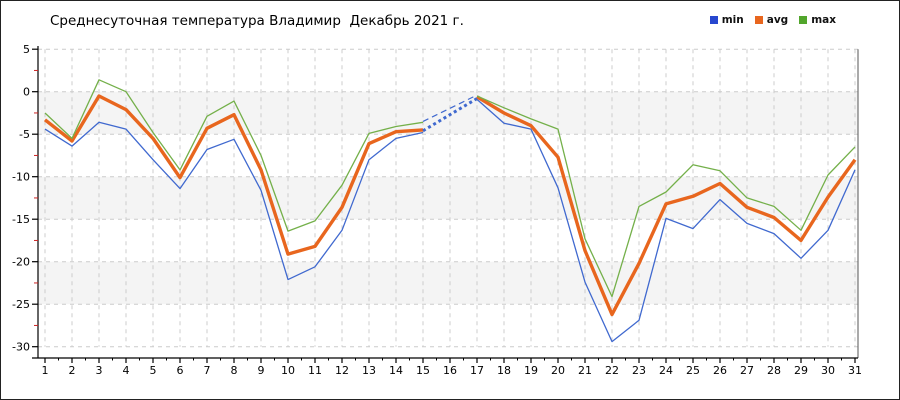 This screenshot has height=400, width=900. What do you see at coordinates (747, 370) in the screenshot?
I see `x-tick-label: 27` at bounding box center [747, 370].